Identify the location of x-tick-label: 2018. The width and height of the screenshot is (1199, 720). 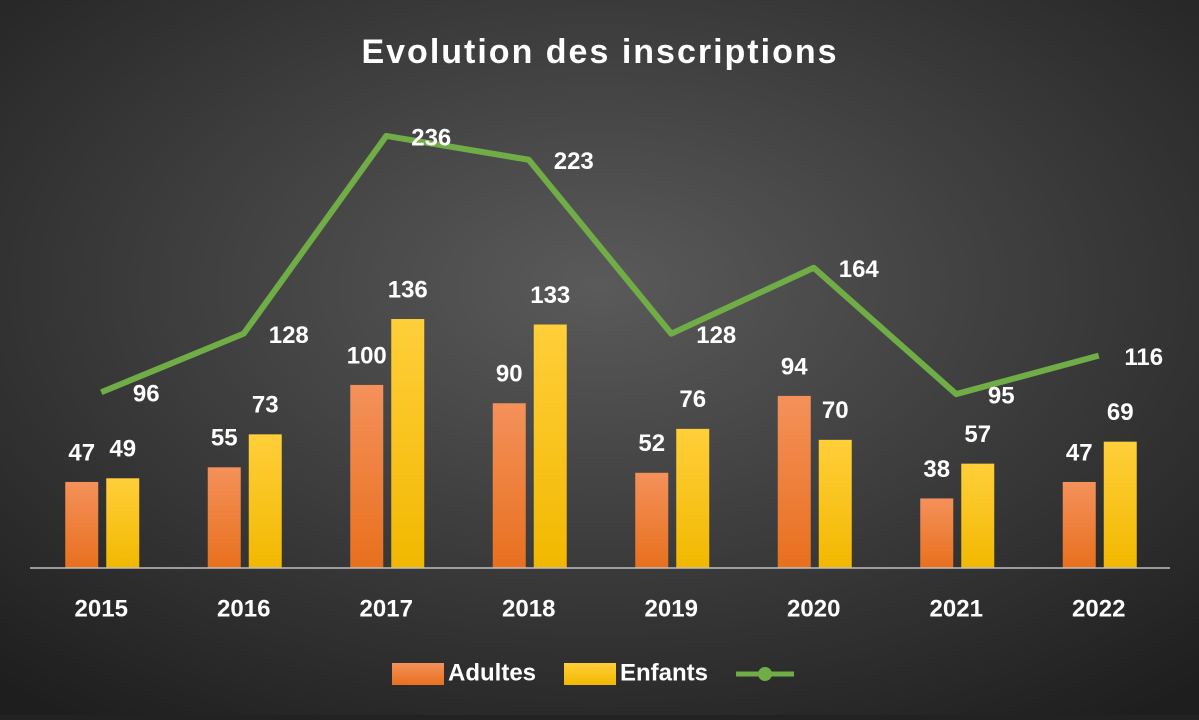
(528, 608).